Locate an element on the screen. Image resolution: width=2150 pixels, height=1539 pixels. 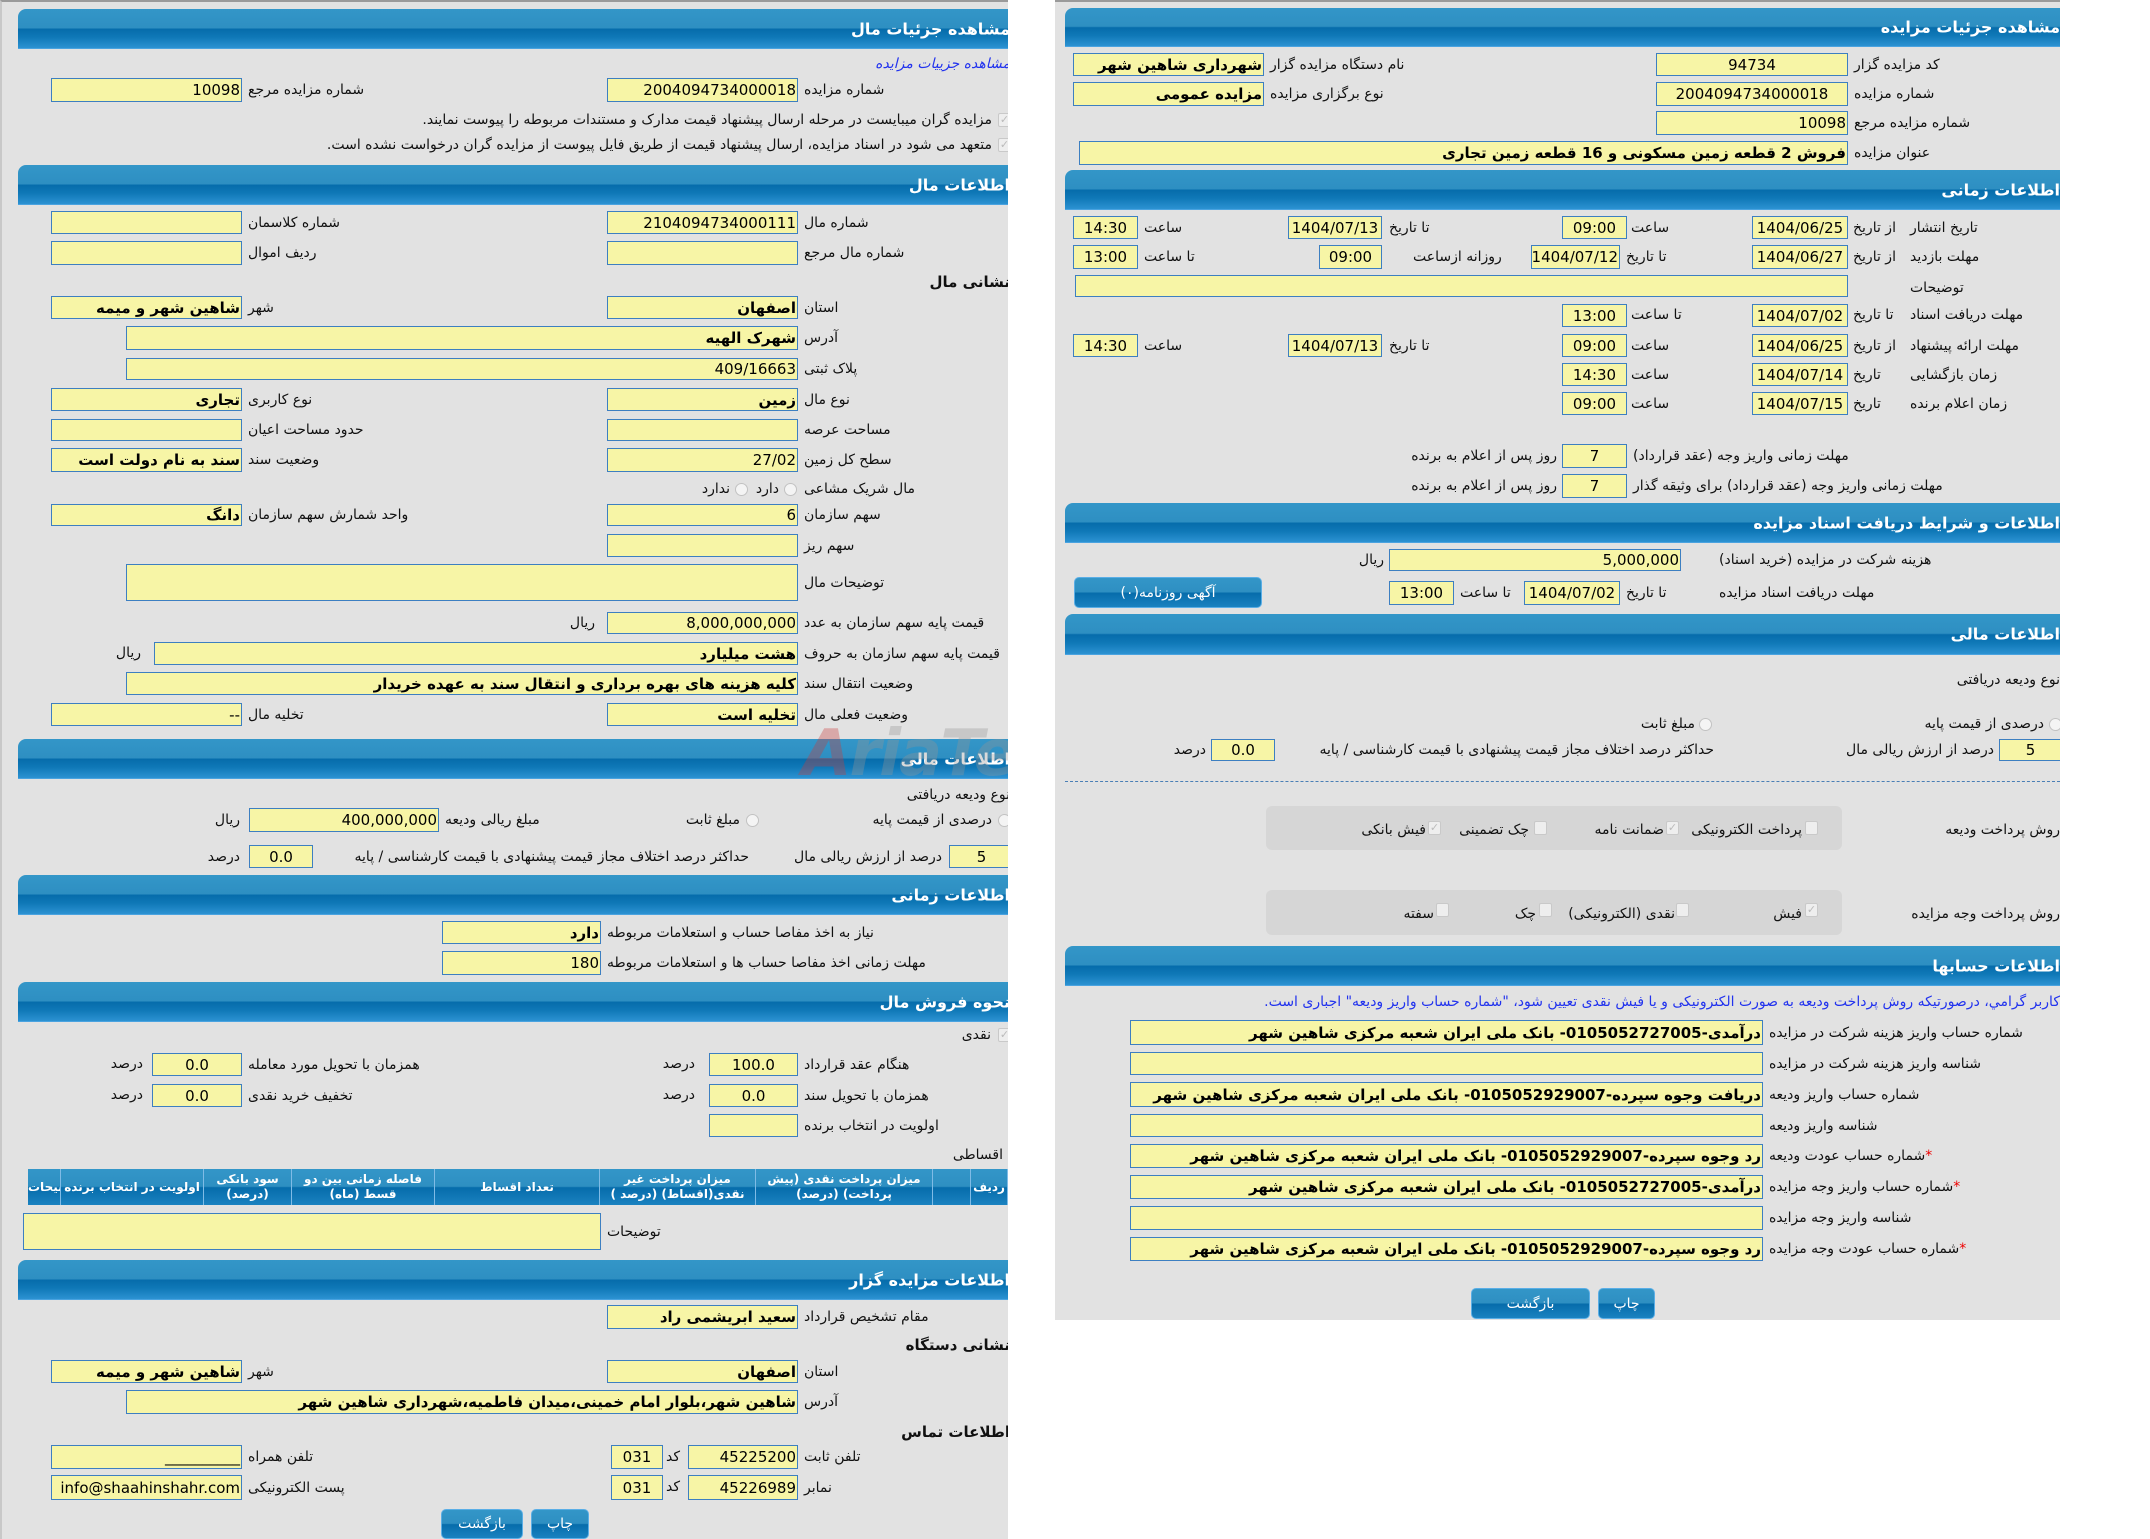
left-sale-description-value-field is located at coordinates (312, 1231).